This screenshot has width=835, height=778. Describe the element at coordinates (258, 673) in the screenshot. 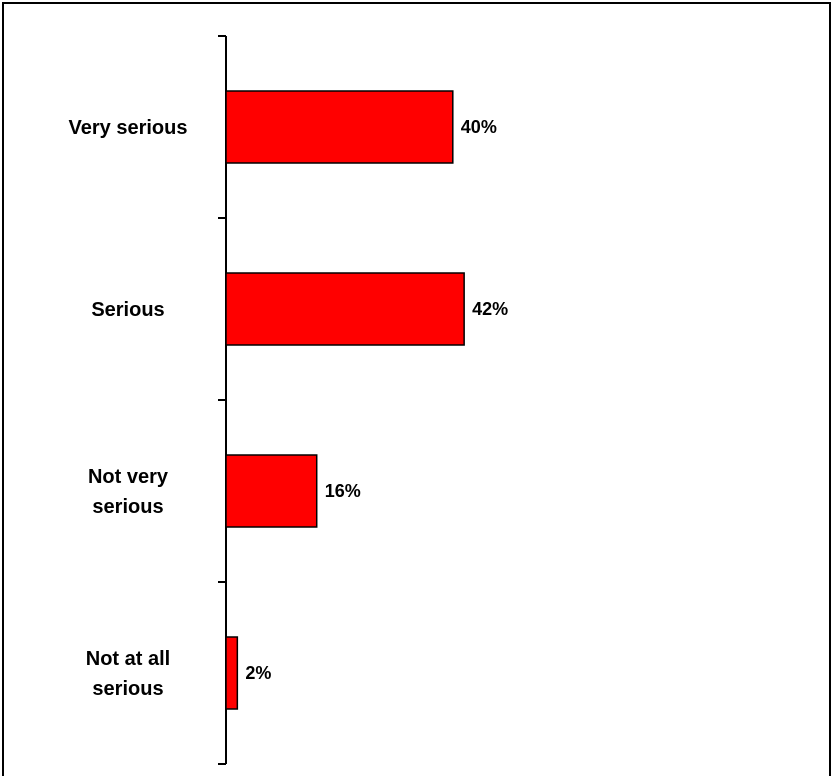

I see `data-label: 2%` at that location.